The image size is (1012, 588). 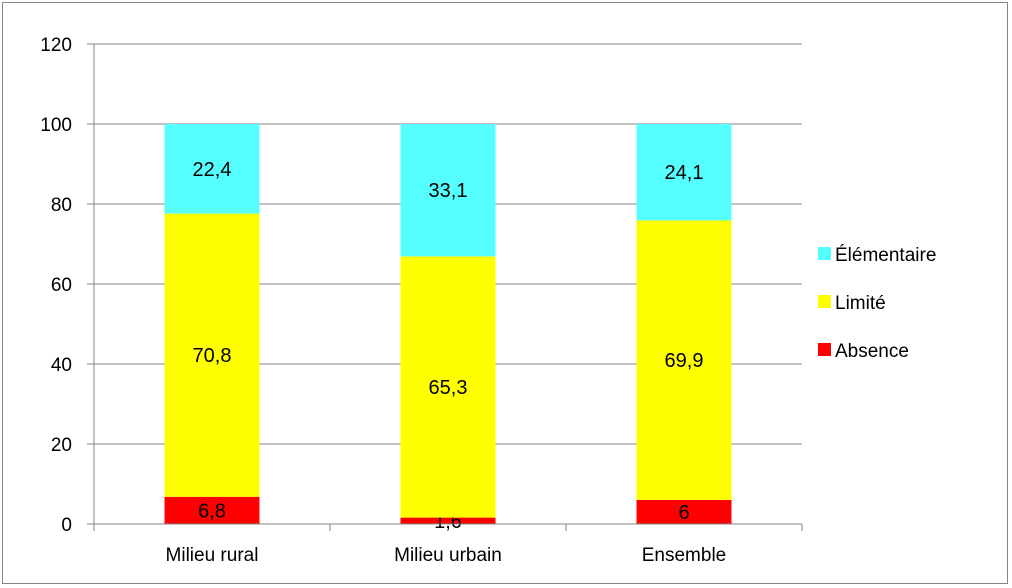 I want to click on legend-label: Limité, so click(x=860, y=303).